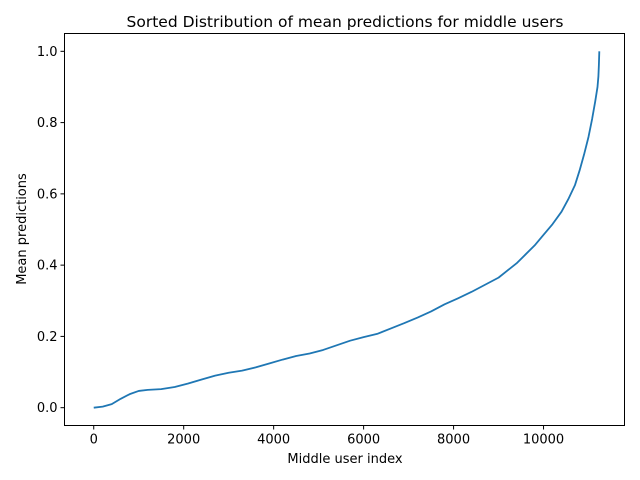 This screenshot has width=640, height=480. Describe the element at coordinates (273, 440) in the screenshot. I see `x-tick-label: 4000` at that location.